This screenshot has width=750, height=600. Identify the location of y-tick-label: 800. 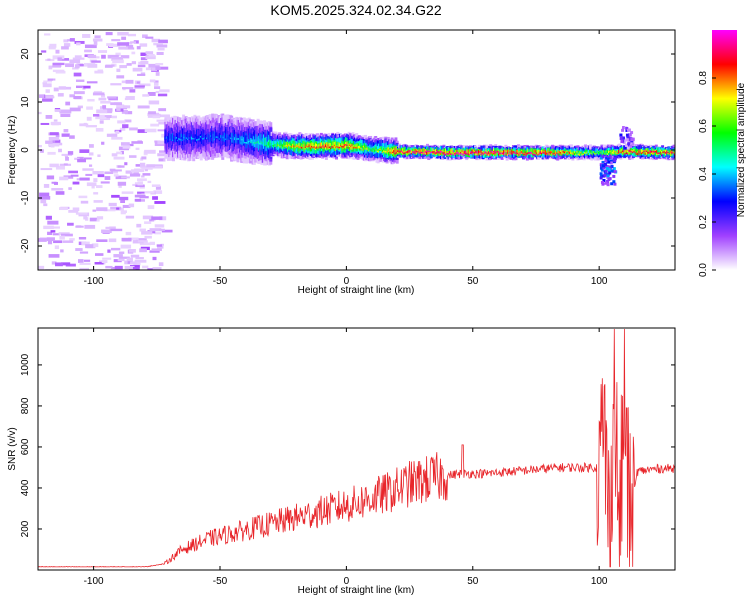
(25, 405).